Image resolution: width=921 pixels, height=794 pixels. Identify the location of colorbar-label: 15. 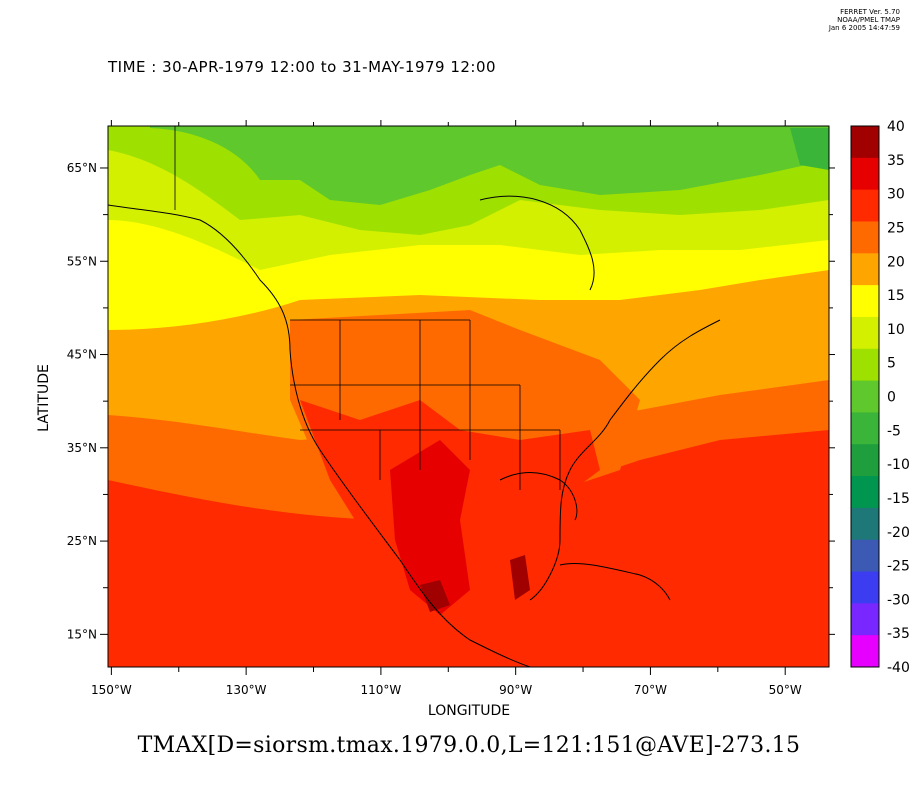
(896, 296).